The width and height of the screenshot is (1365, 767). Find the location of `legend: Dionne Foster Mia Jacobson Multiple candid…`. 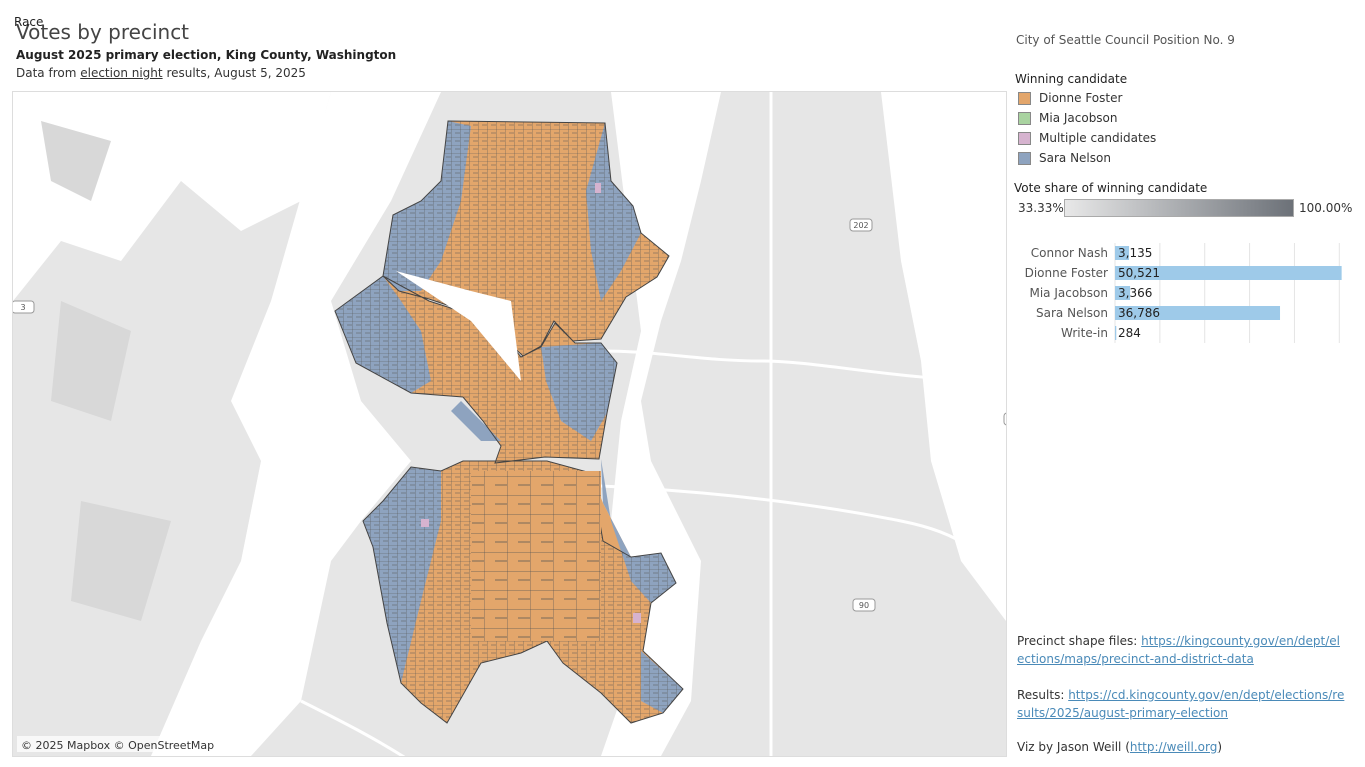

legend: Dionne Foster Mia Jacobson Multiple candid… is located at coordinates (1087, 128).